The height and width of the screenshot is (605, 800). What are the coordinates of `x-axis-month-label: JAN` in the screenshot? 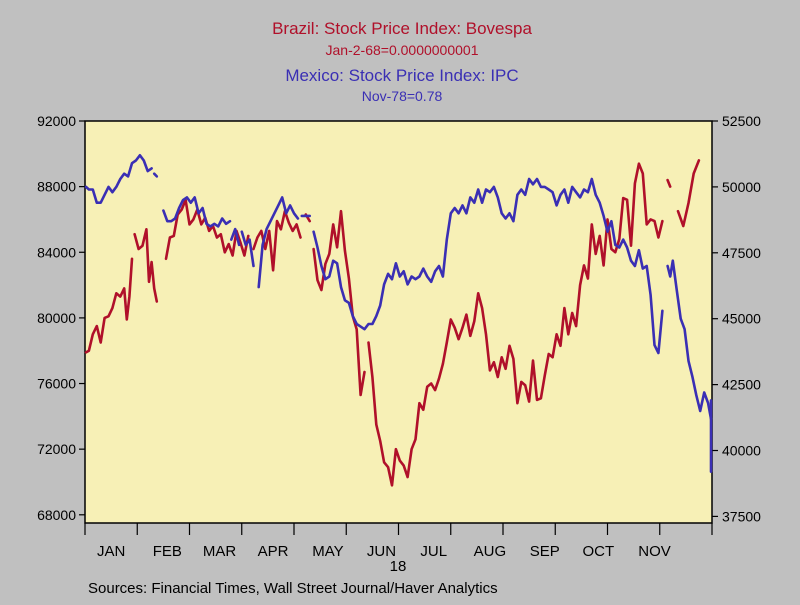 It's located at (111, 551).